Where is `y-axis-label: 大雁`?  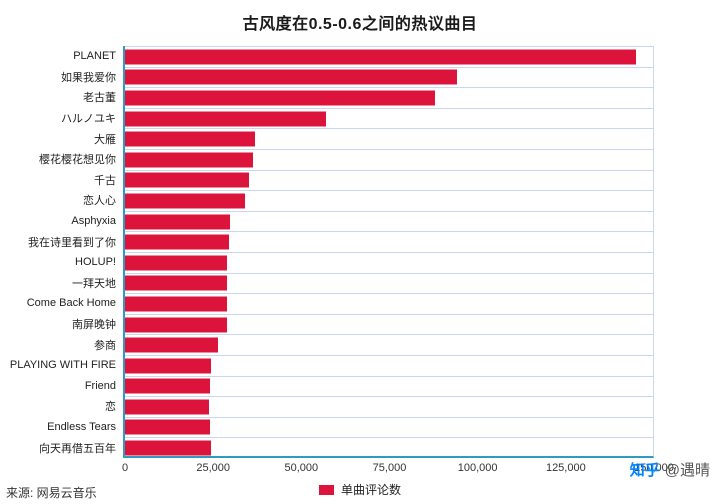
y-axis-label: 大雁 is located at coordinates (105, 139).